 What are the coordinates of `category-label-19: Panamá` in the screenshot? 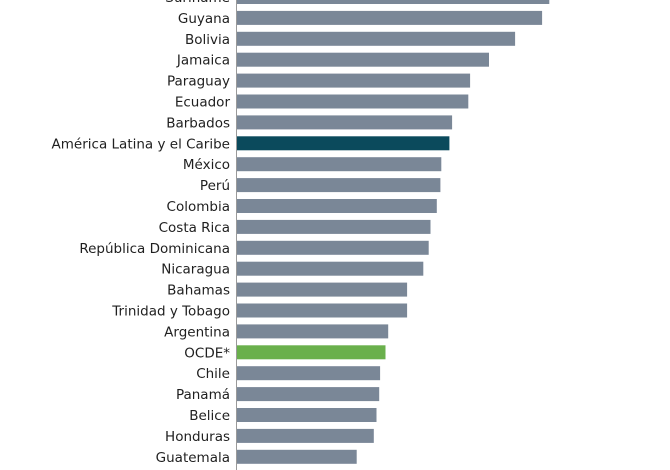 It's located at (203, 395).